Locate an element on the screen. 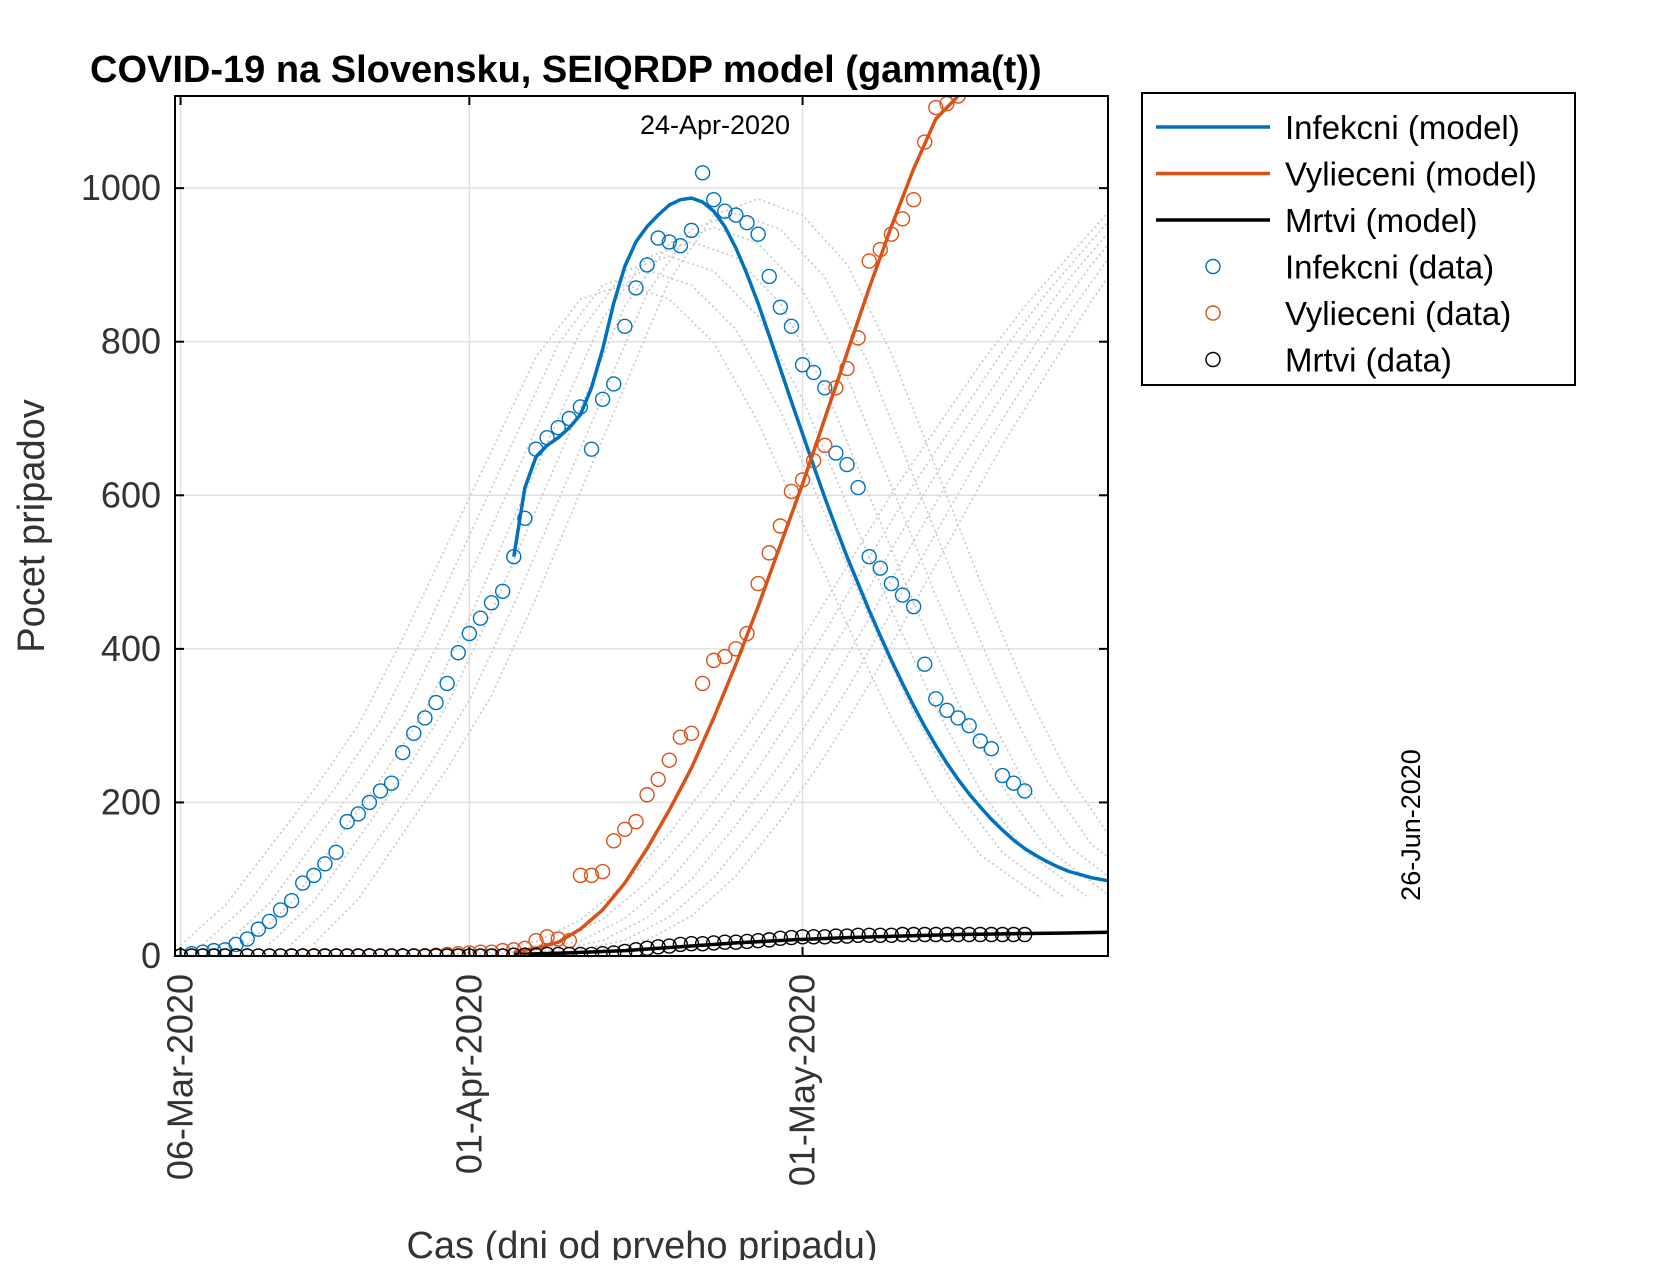 The width and height of the screenshot is (1680, 1265). y-tick-label: 600 is located at coordinates (131, 494).